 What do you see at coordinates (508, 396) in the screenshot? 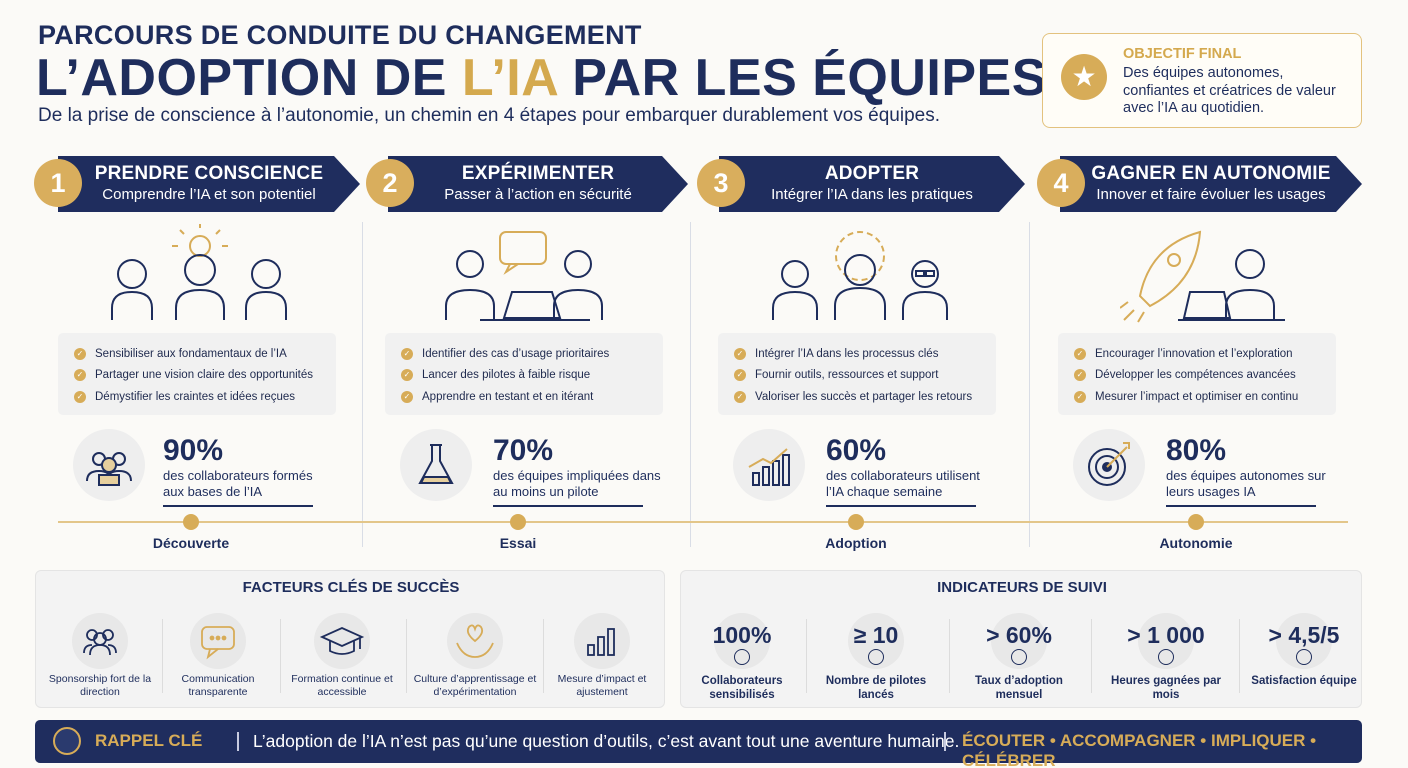
I see `list-item-label: Apprendre en testant et en itérant` at bounding box center [508, 396].